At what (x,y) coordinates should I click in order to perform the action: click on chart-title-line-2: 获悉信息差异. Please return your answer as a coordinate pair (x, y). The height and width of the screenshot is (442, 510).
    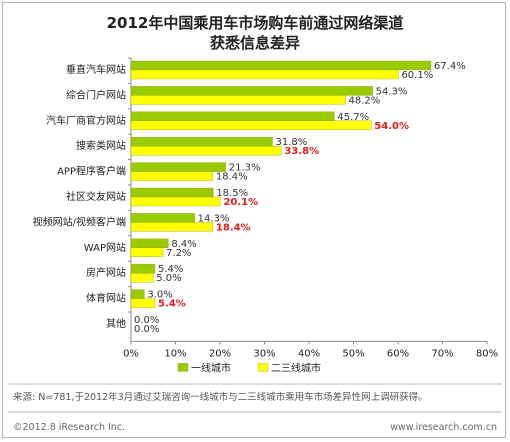
    Looking at the image, I should click on (255, 43).